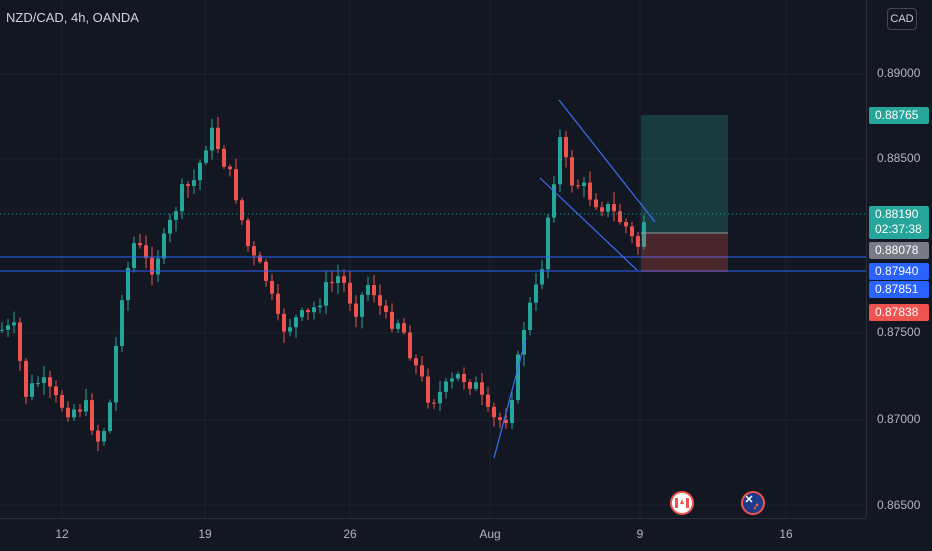 The height and width of the screenshot is (551, 932). Describe the element at coordinates (899, 332) in the screenshot. I see `price-tick: 0.87500` at that location.